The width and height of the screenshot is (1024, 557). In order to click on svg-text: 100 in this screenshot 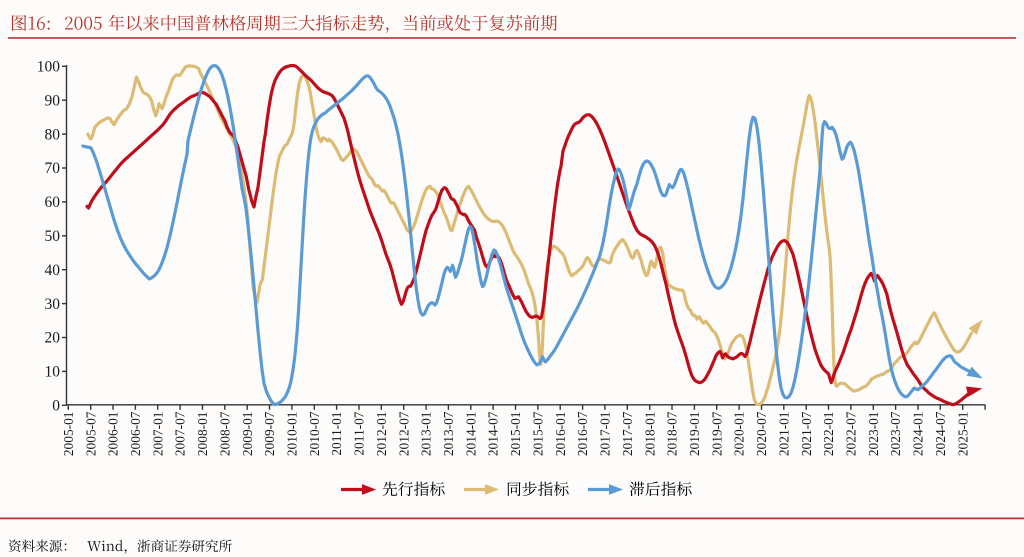, I will do `click(49, 67)`.